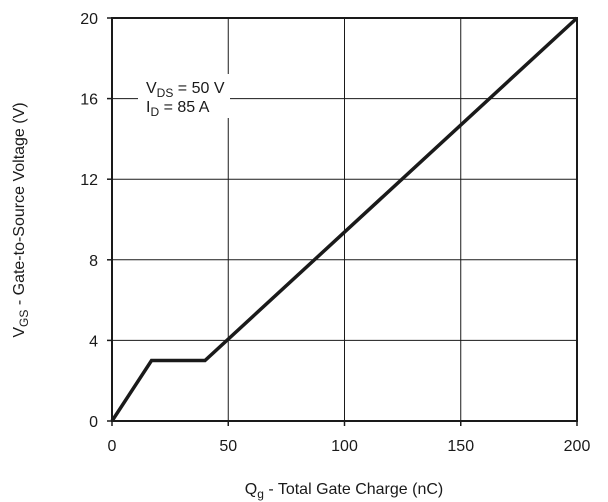  Describe the element at coordinates (344, 446) in the screenshot. I see `x-tick-label-100: 100` at that location.